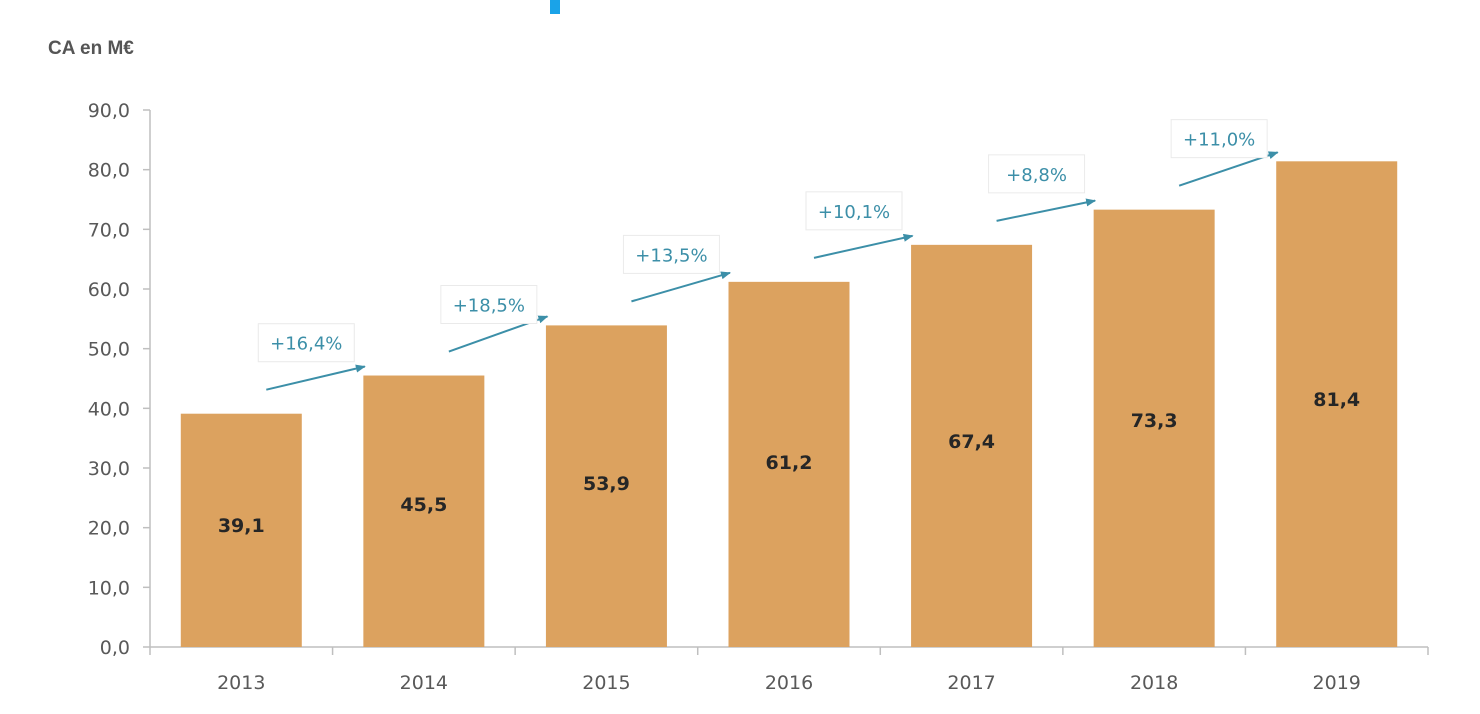 This screenshot has height=714, width=1480. I want to click on y-tick-label: 10,0, so click(109, 588).